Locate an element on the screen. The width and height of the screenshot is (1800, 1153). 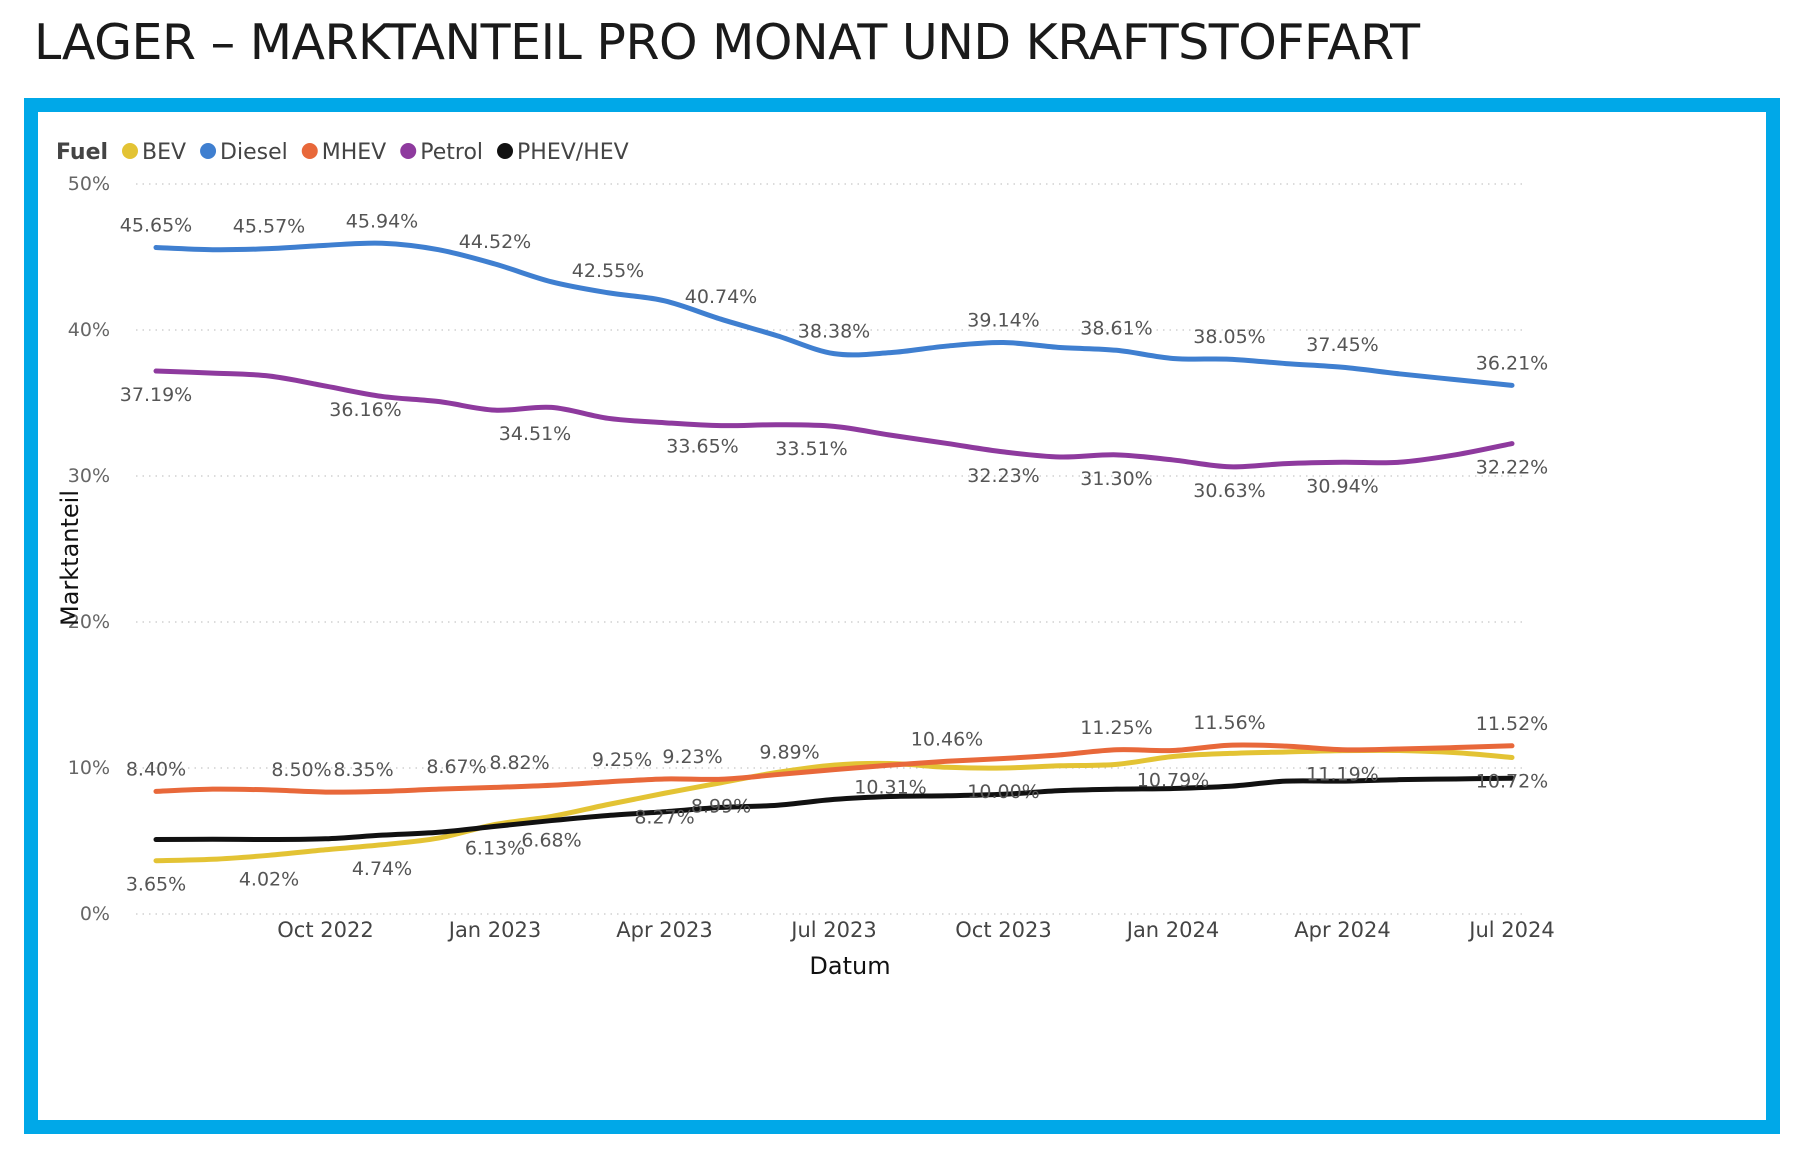
data-label: 8.82% is located at coordinates (519, 763).